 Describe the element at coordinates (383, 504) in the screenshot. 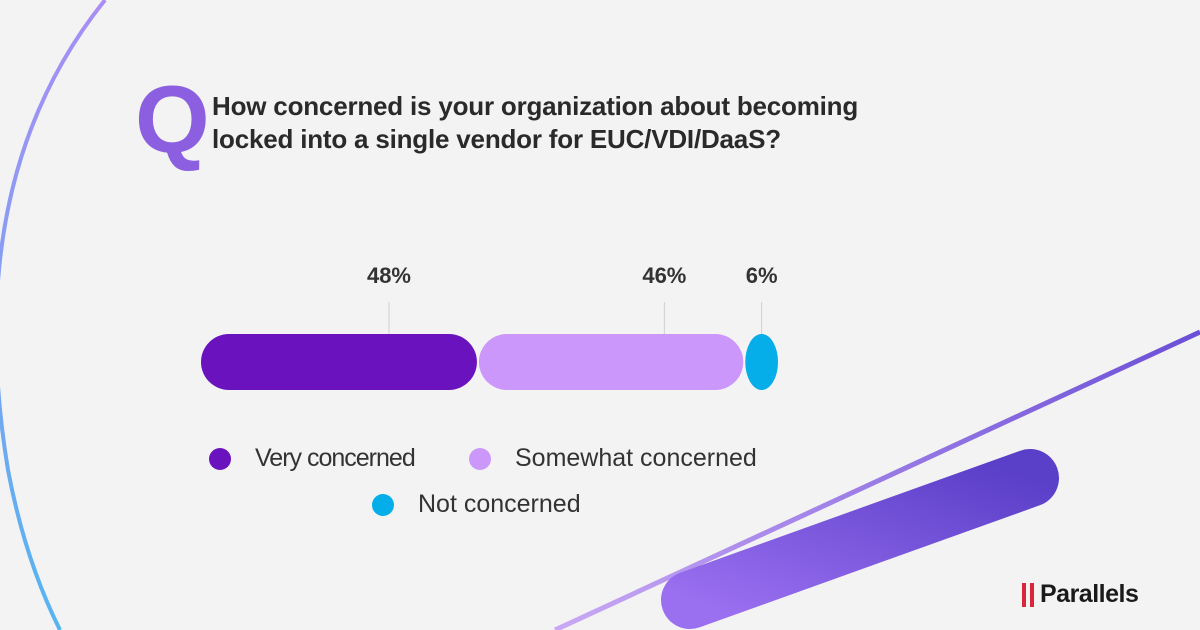

I see `legend-dot-not` at that location.